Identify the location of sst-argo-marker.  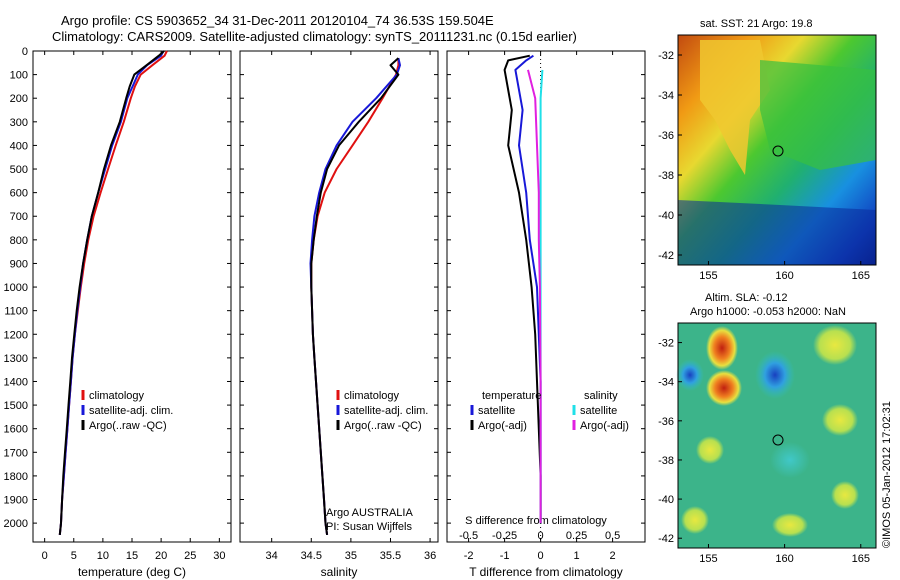
(778, 151).